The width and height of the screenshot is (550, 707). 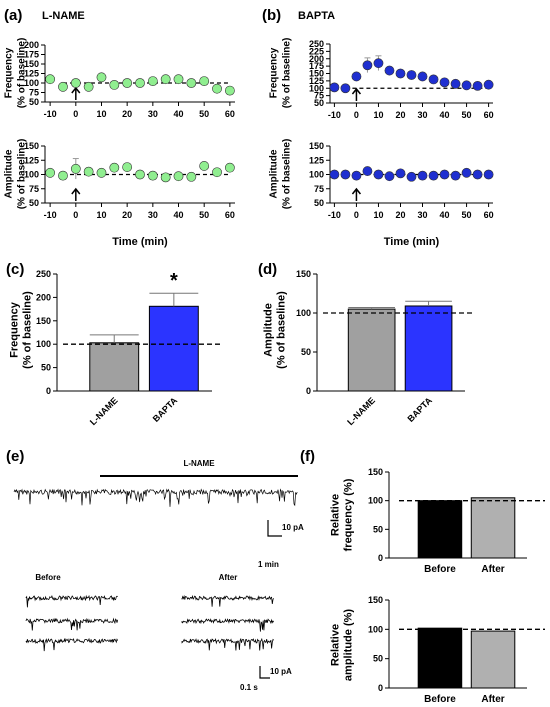 What do you see at coordinates (22, 174) in the screenshot?
I see `a-amplitude-y-label-line1: (% of baseline)` at bounding box center [22, 174].